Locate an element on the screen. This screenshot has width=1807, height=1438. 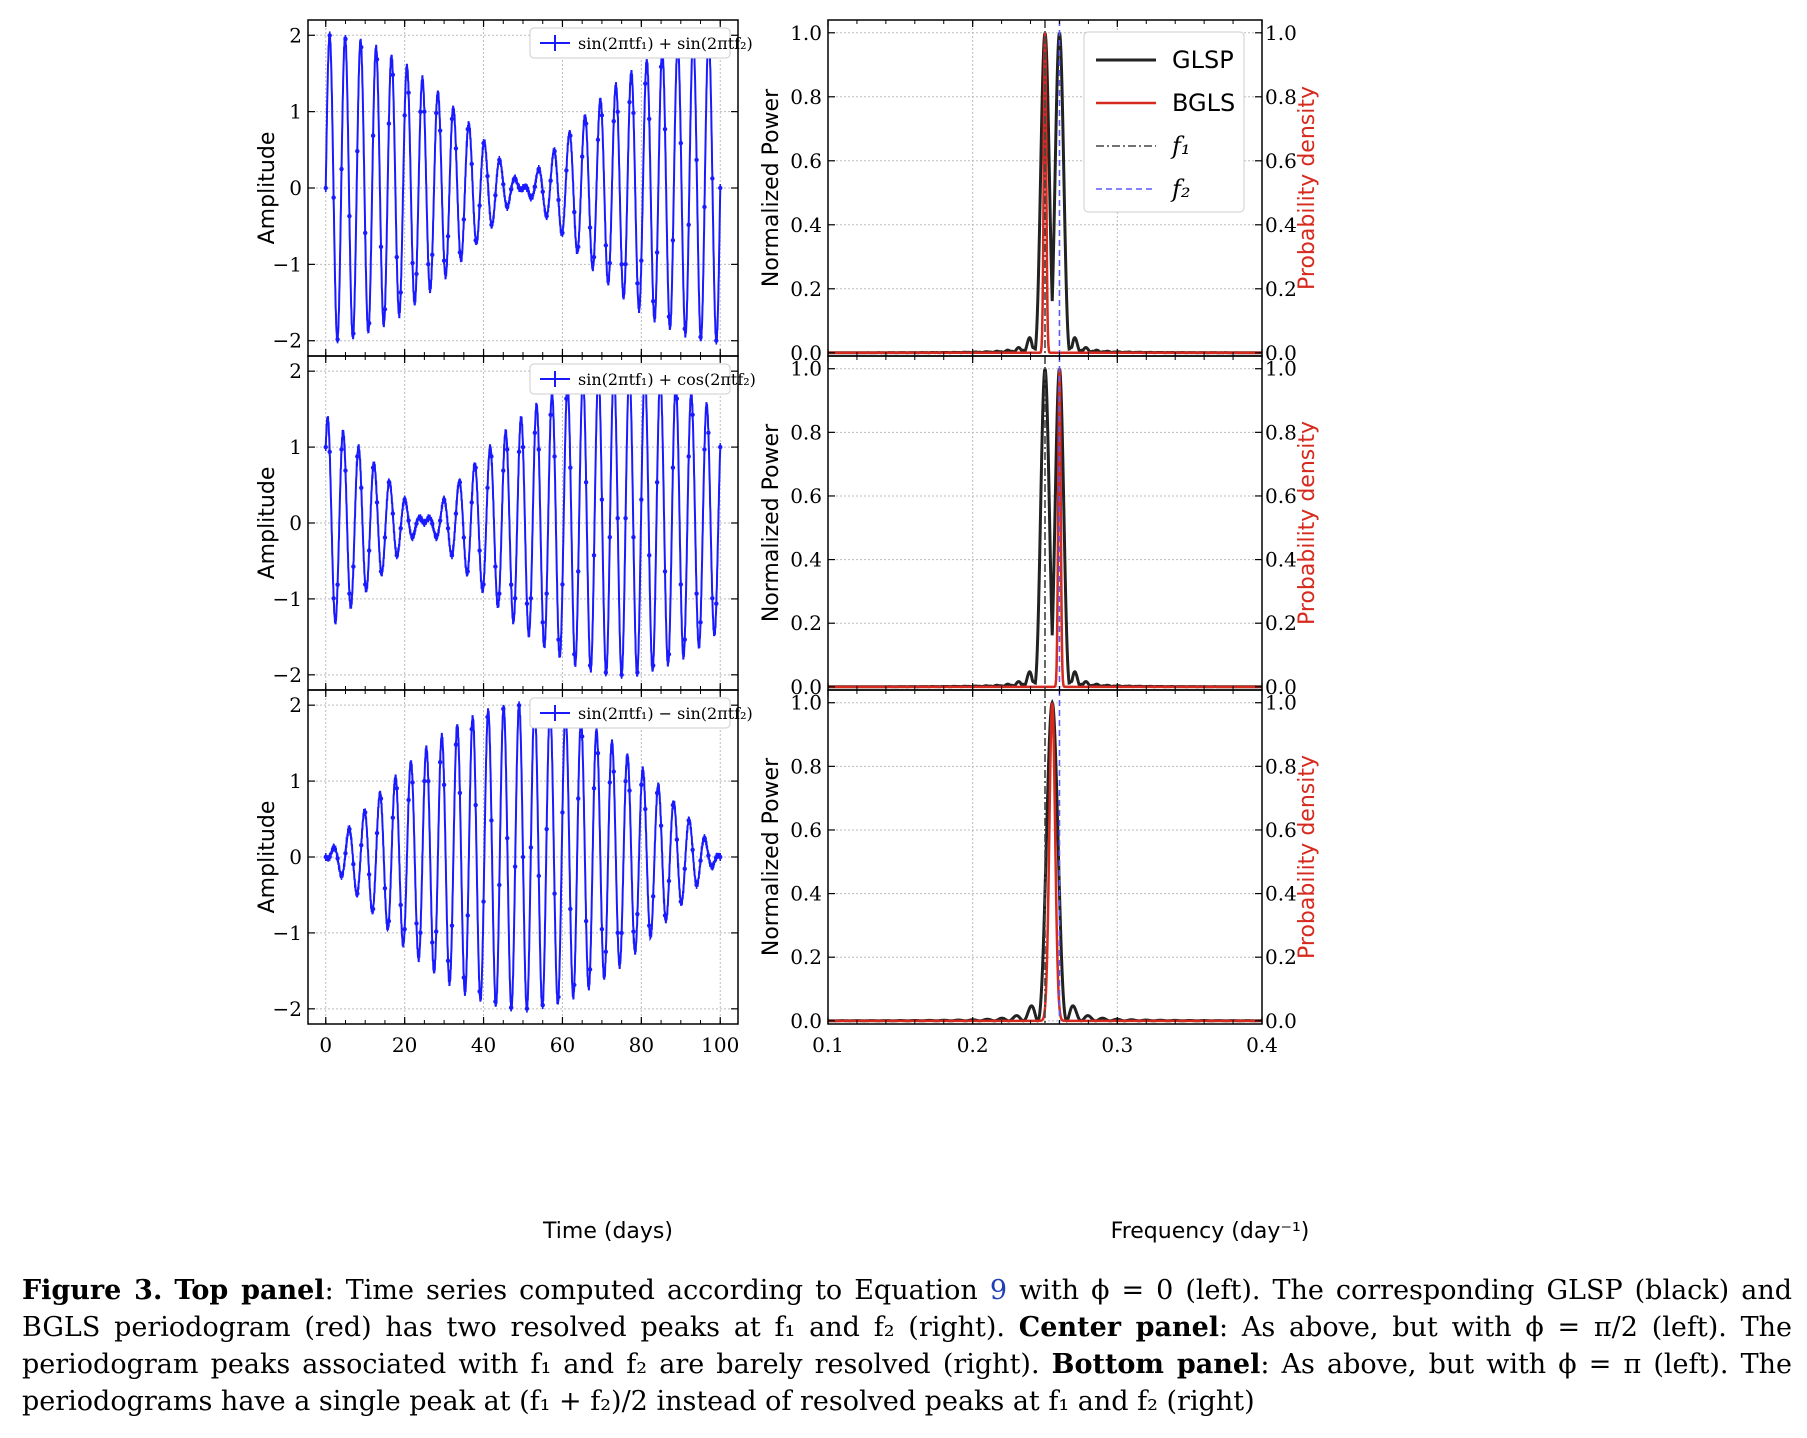
caption-equation-link: 9 is located at coordinates (998, 1290).